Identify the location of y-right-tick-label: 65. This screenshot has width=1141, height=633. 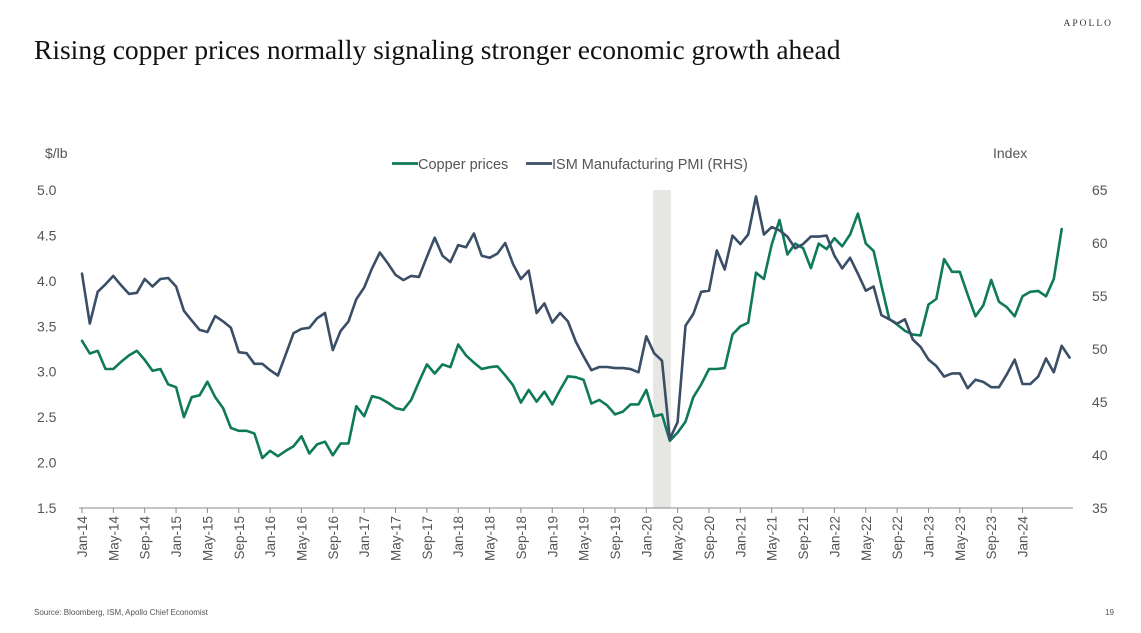
(1100, 190).